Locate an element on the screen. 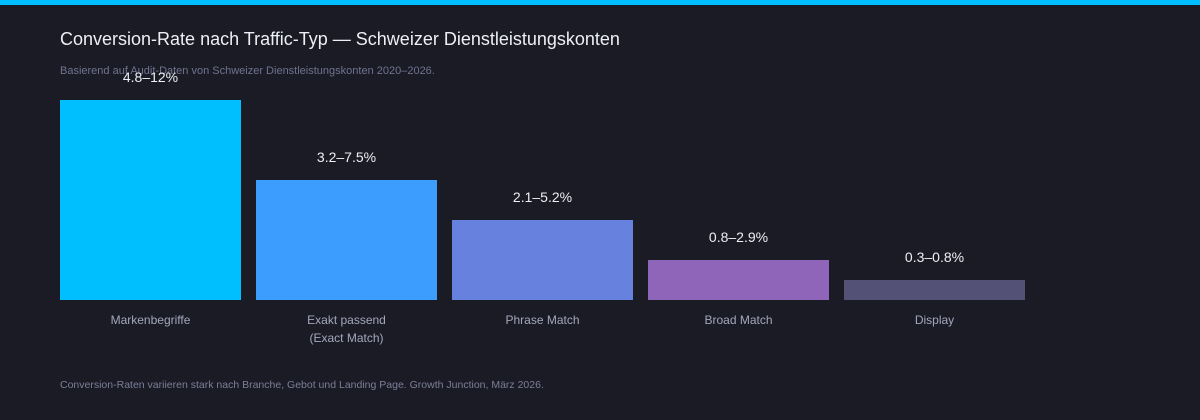 This screenshot has width=1200, height=420. category-label-4: Display is located at coordinates (934, 320).